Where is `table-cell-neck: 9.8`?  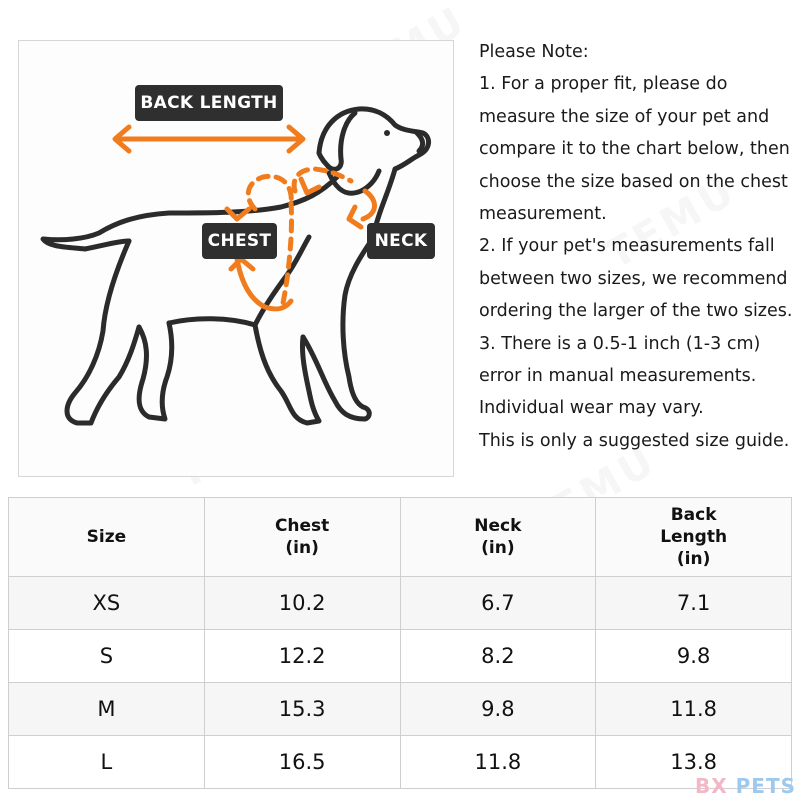 table-cell-neck: 9.8 is located at coordinates (498, 709).